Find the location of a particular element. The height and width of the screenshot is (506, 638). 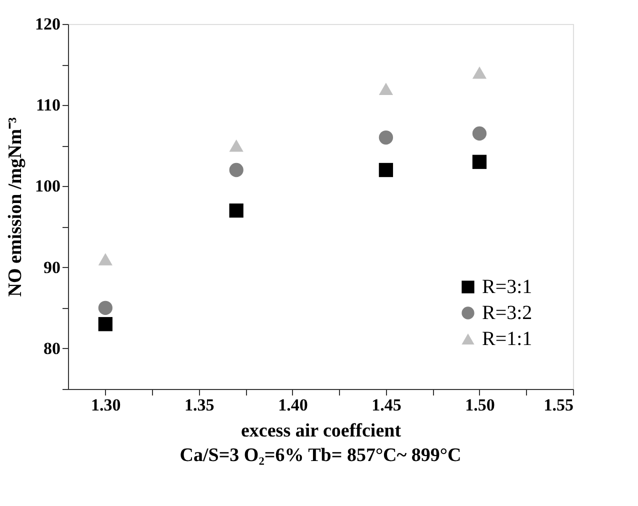

y-tick-label: 120 is located at coordinates (47, 24).